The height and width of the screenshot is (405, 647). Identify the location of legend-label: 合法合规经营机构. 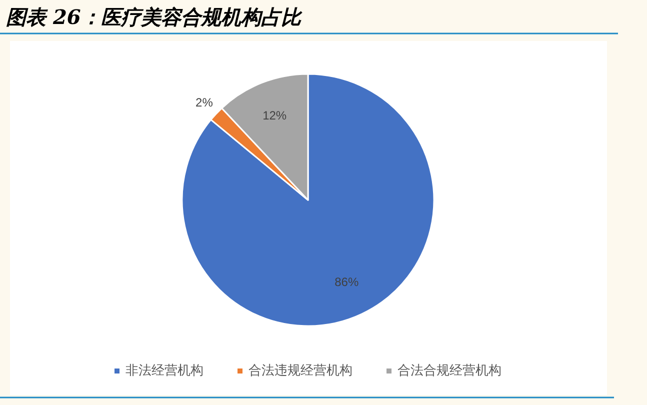
(450, 371).